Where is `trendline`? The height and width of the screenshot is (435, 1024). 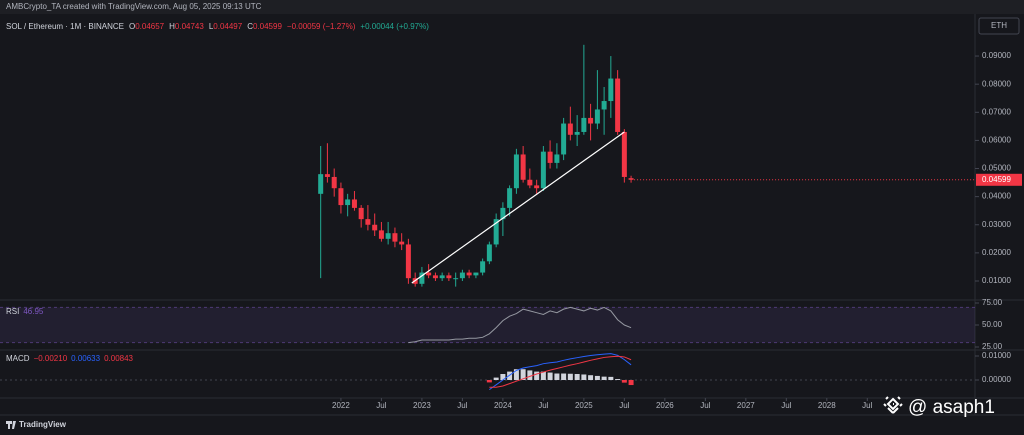
trendline is located at coordinates (518, 207).